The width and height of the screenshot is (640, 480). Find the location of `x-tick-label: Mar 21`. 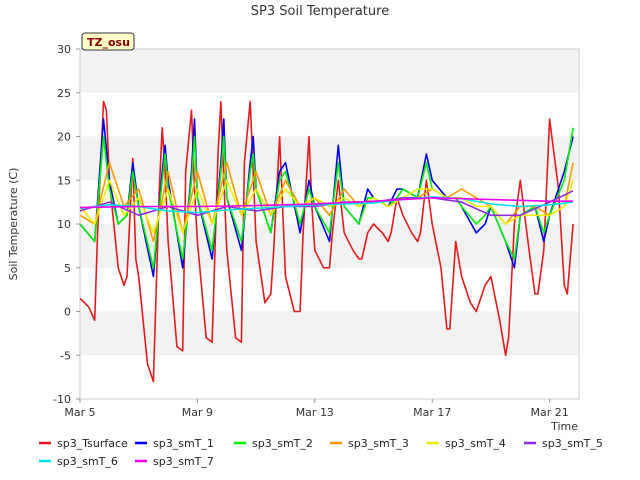

x-tick-label: Mar 21 is located at coordinates (550, 412).